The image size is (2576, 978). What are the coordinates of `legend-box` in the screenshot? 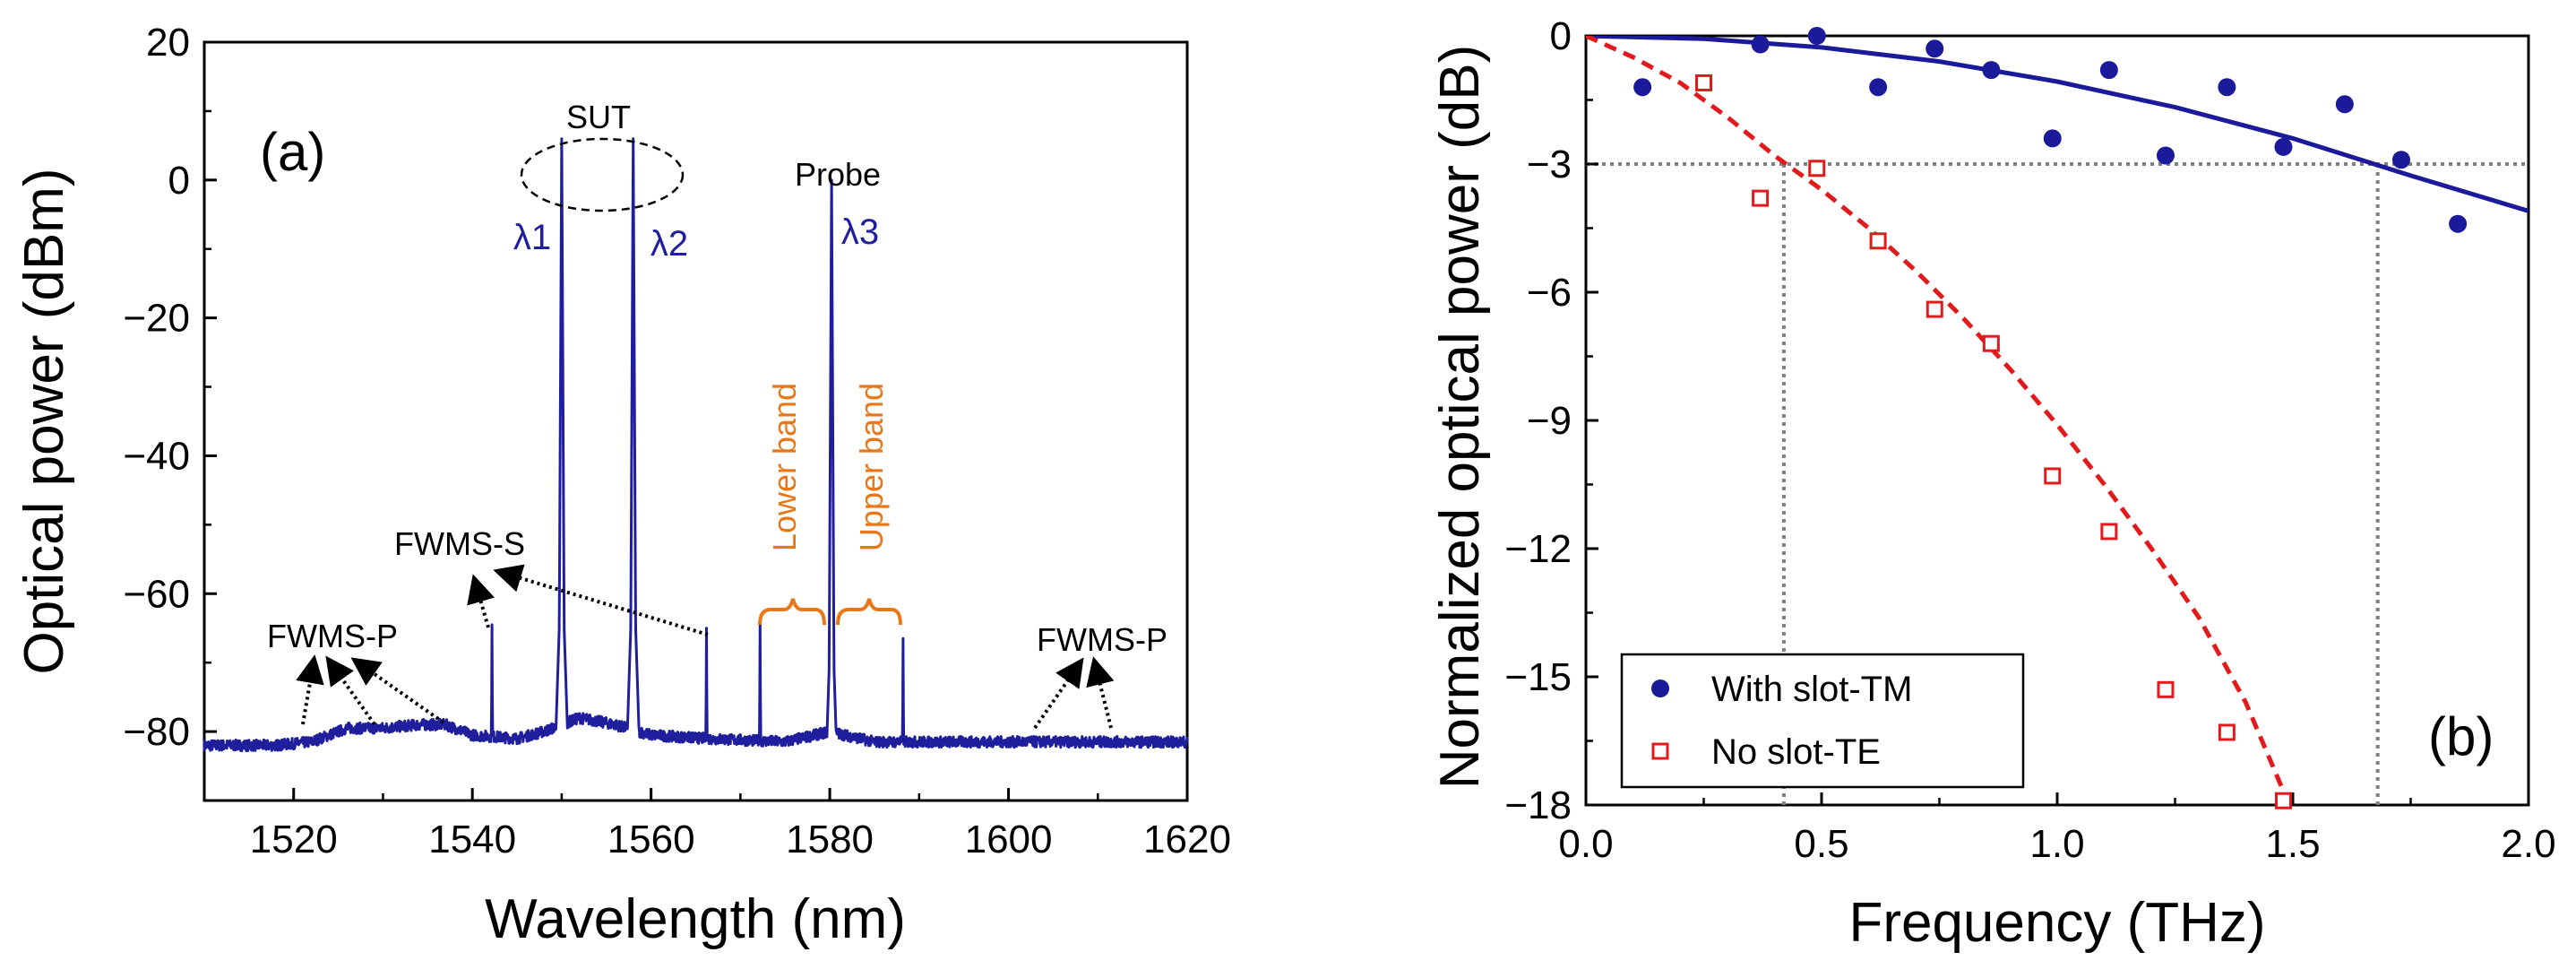 It's located at (1823, 721).